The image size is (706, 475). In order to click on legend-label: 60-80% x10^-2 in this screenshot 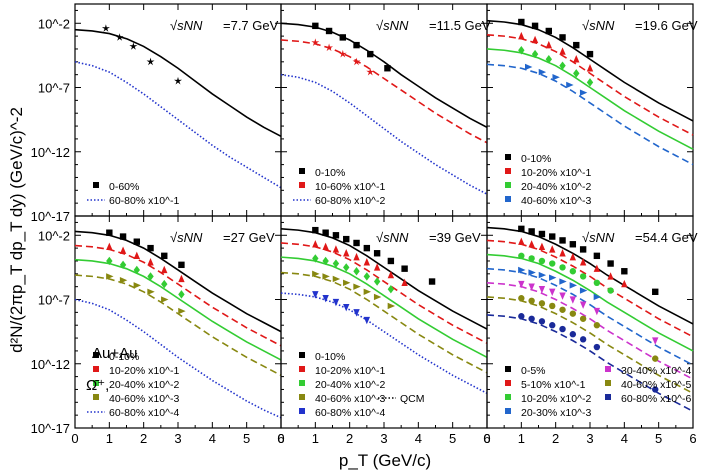, I will do `click(350, 201)`.